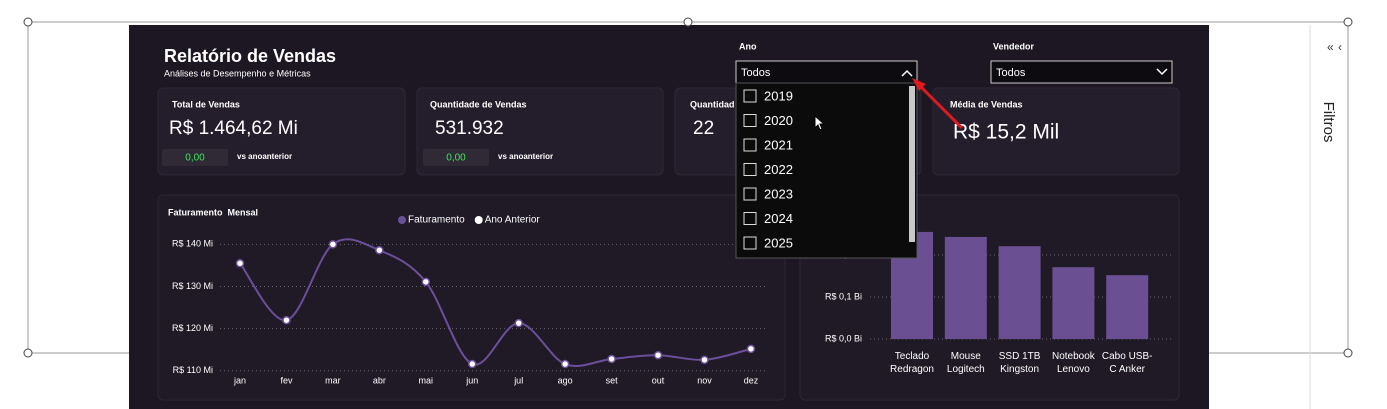 Image resolution: width=1387 pixels, height=409 pixels. What do you see at coordinates (704, 380) in the screenshot?
I see `x-tick-label: nov` at bounding box center [704, 380].